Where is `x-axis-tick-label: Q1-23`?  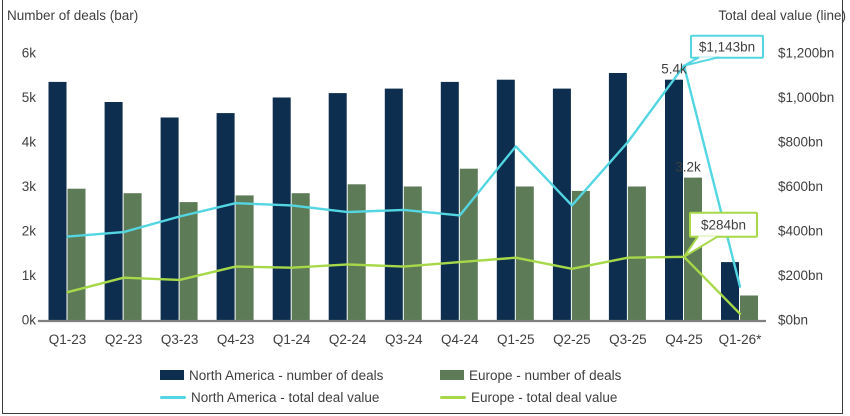 x-axis-tick-label: Q1-23 is located at coordinates (68, 339).